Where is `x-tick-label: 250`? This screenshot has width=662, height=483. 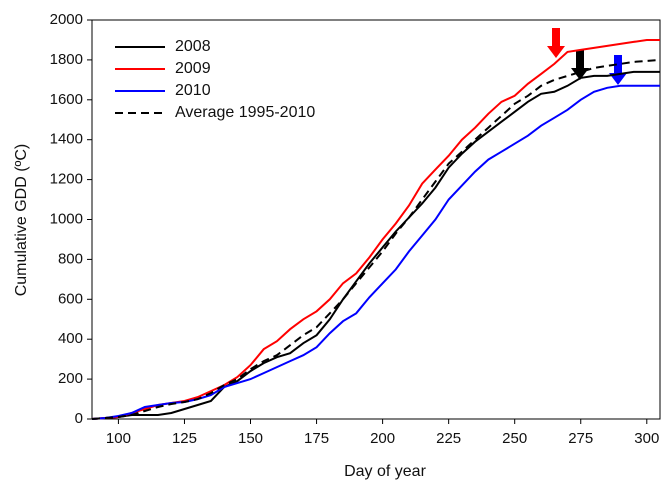 x-tick-label: 250 is located at coordinates (514, 438).